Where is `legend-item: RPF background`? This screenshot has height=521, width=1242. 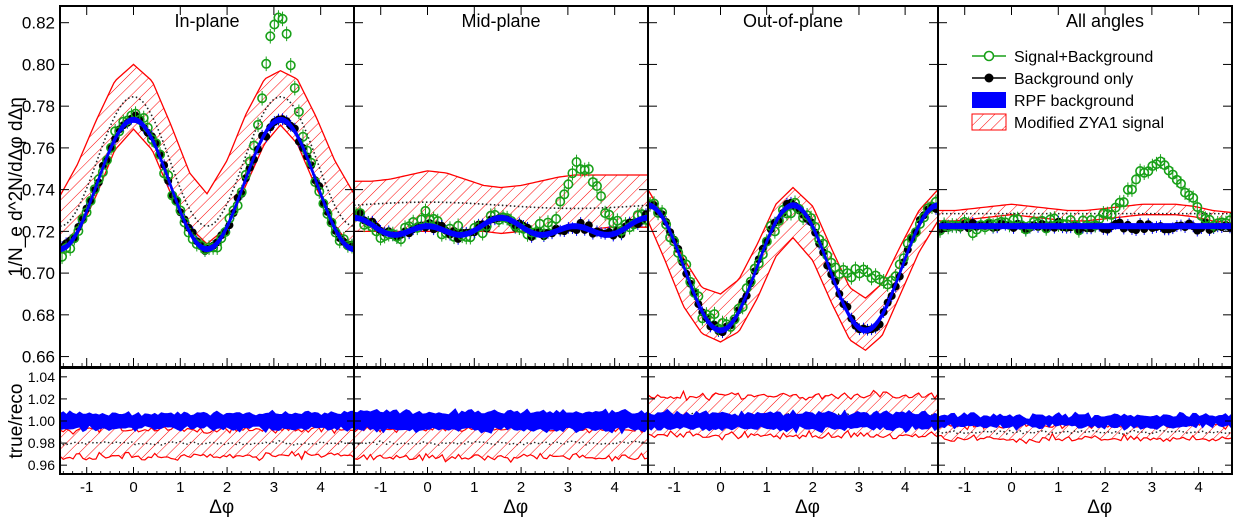
legend-item: RPF background is located at coordinates (1053, 101).